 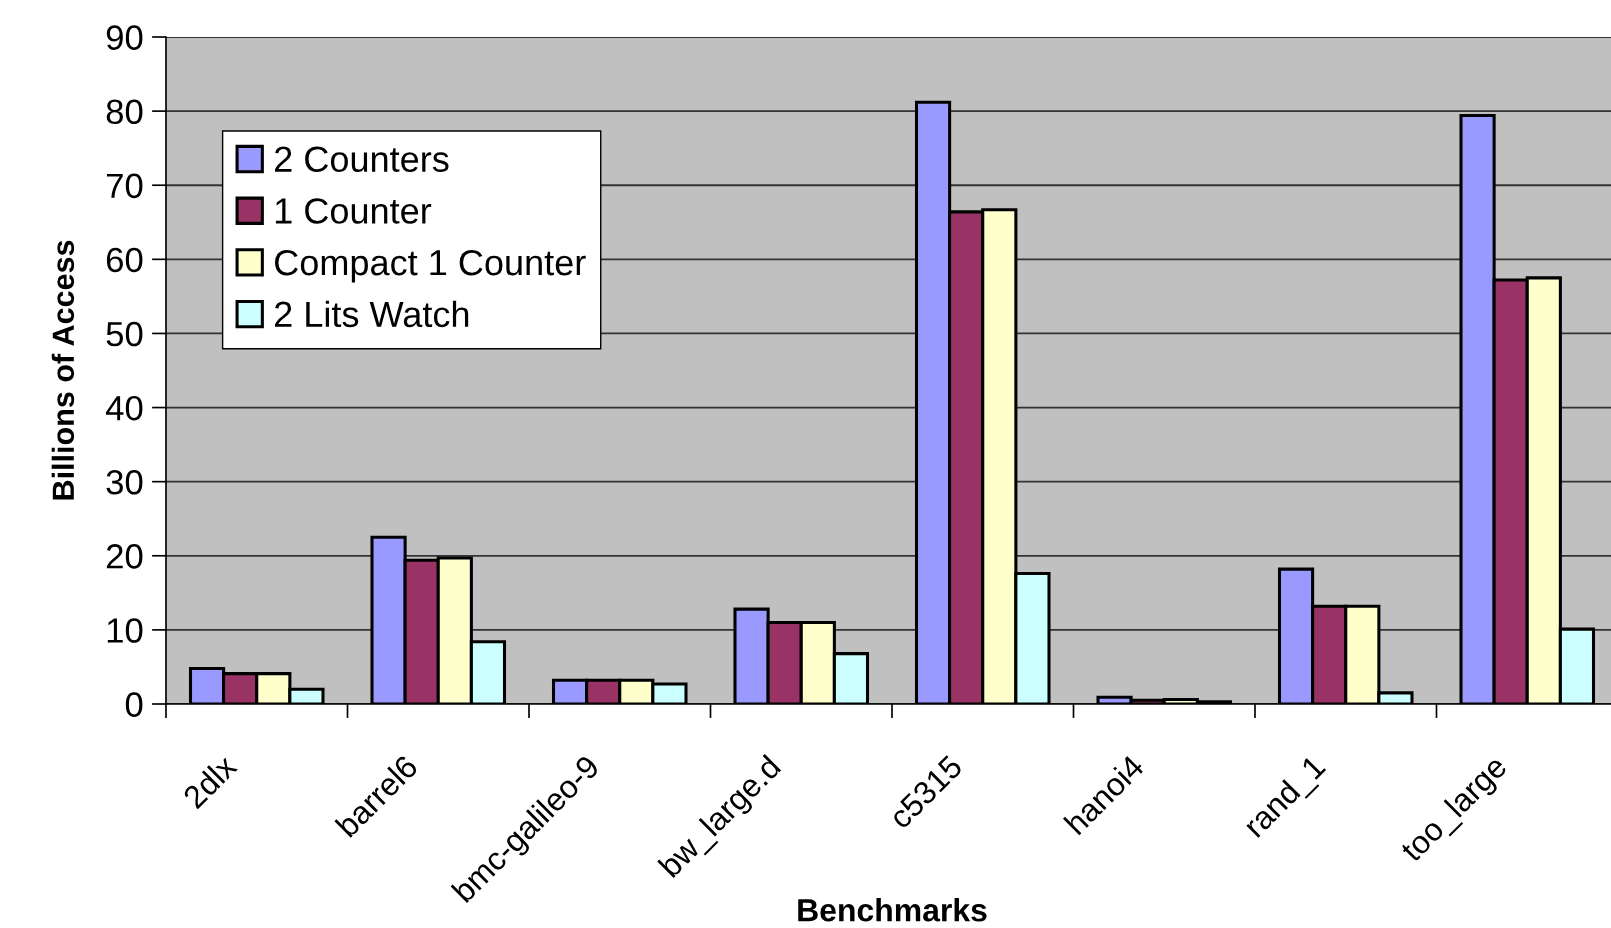 I want to click on x-tick-label: 2dlx, so click(x=210, y=781).